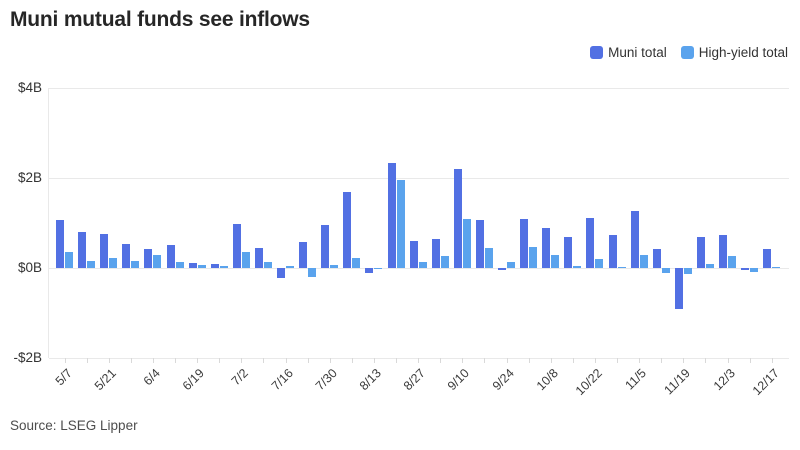 This screenshot has height=450, width=800. I want to click on x-axis-label: 8/13, so click(370, 380).